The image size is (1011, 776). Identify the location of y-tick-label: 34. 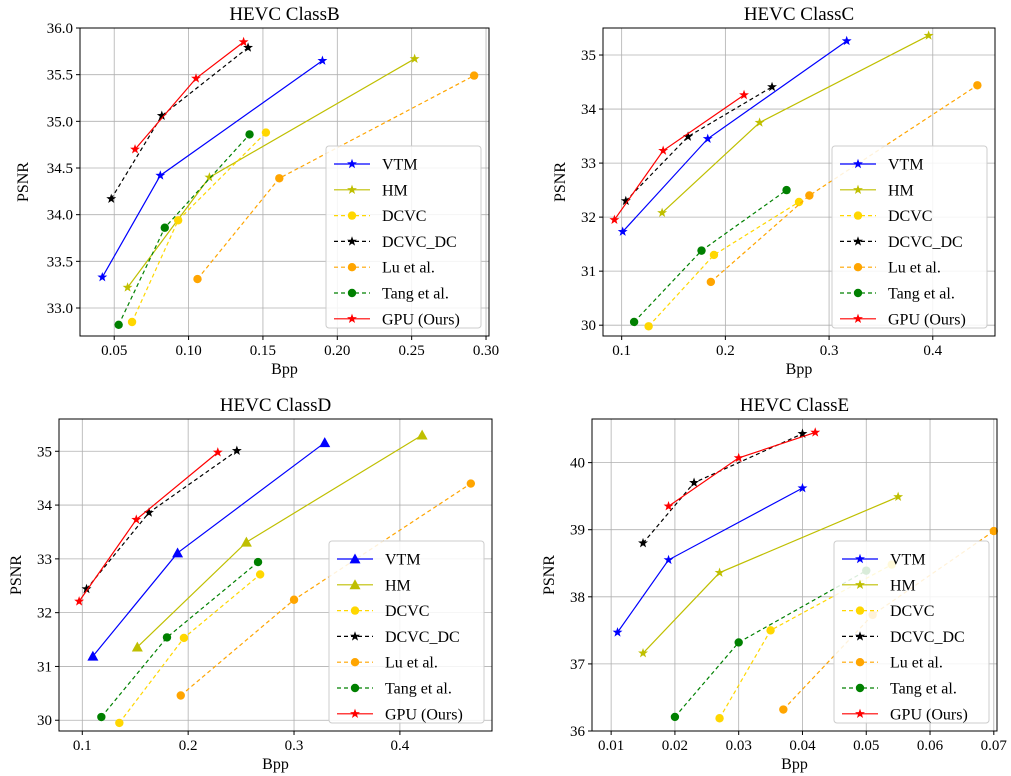
(589, 110).